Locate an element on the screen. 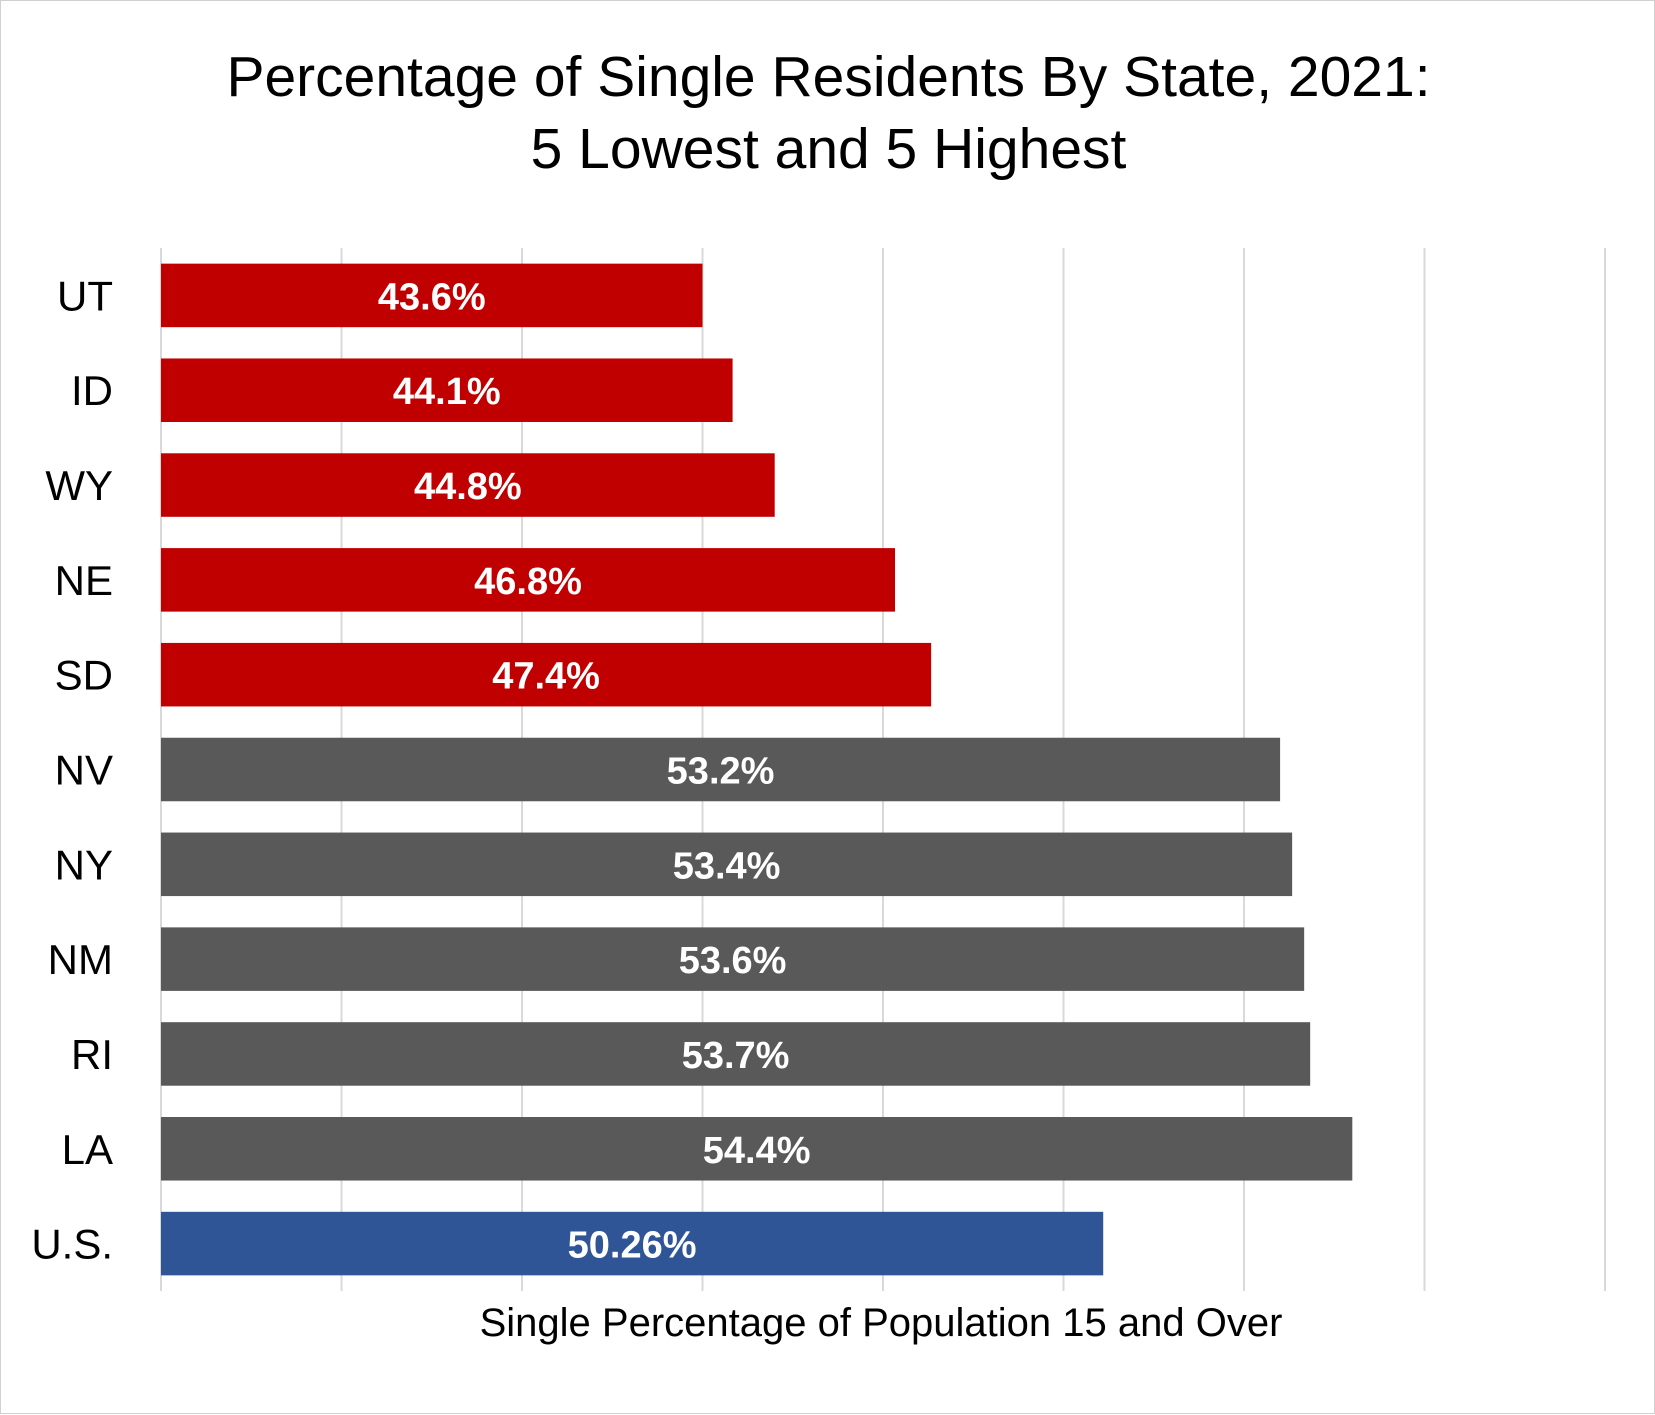 The height and width of the screenshot is (1415, 1655). bar-ri is located at coordinates (736, 1054).